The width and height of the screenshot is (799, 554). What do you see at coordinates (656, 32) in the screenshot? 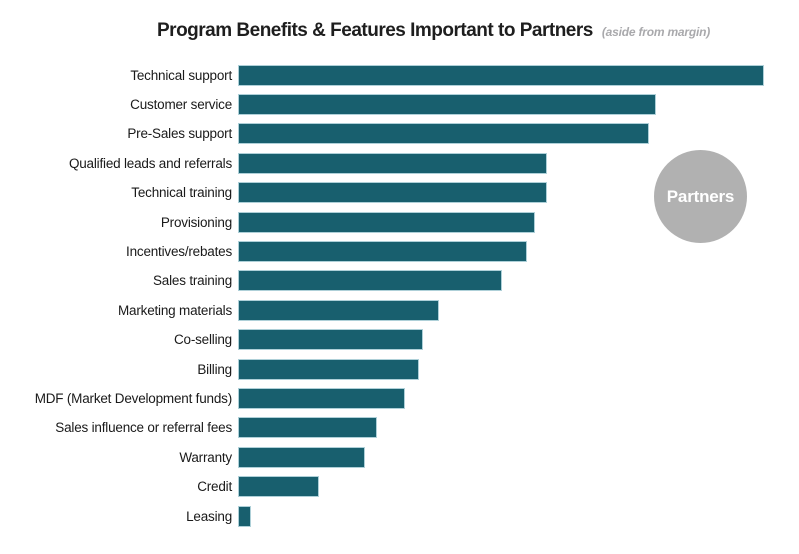
I see `chart-subtitle: (aside from margin)` at bounding box center [656, 32].